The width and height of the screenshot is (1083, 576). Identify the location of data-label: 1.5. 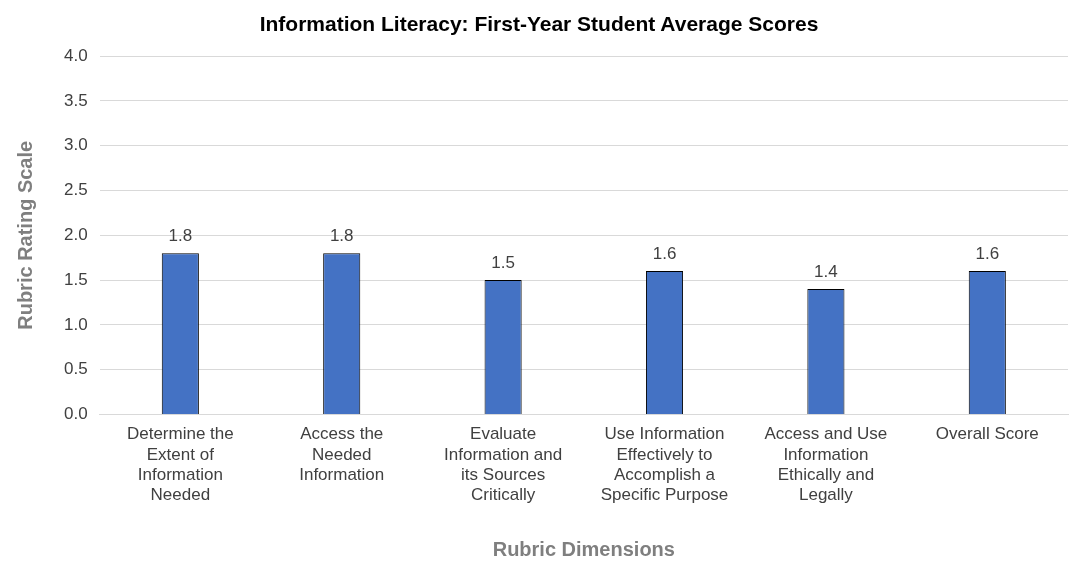
(503, 263).